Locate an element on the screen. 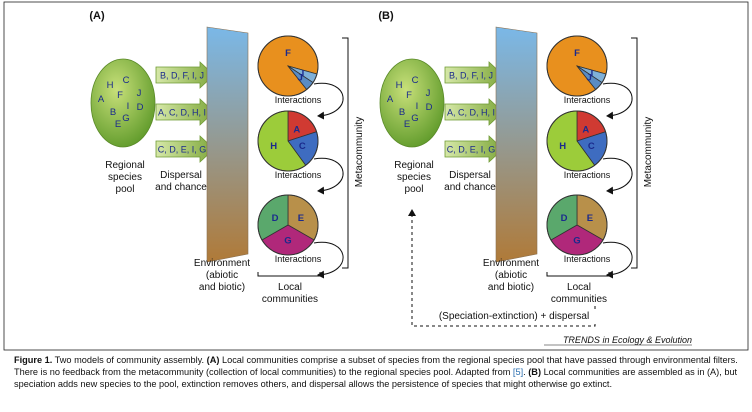  feedback-label: (Speciation-extinction) + dispersal is located at coordinates (514, 316).